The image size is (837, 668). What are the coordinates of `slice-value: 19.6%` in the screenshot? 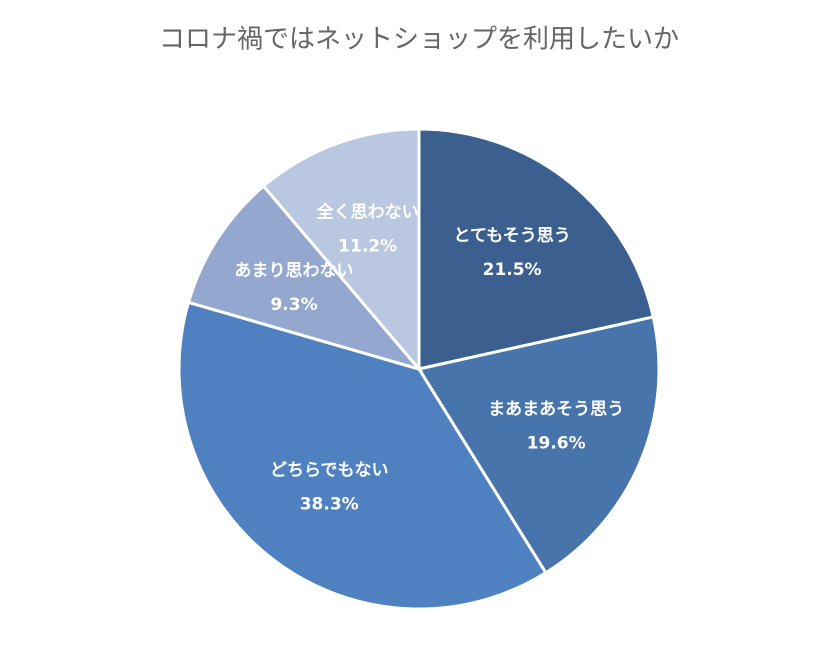 It's located at (556, 444).